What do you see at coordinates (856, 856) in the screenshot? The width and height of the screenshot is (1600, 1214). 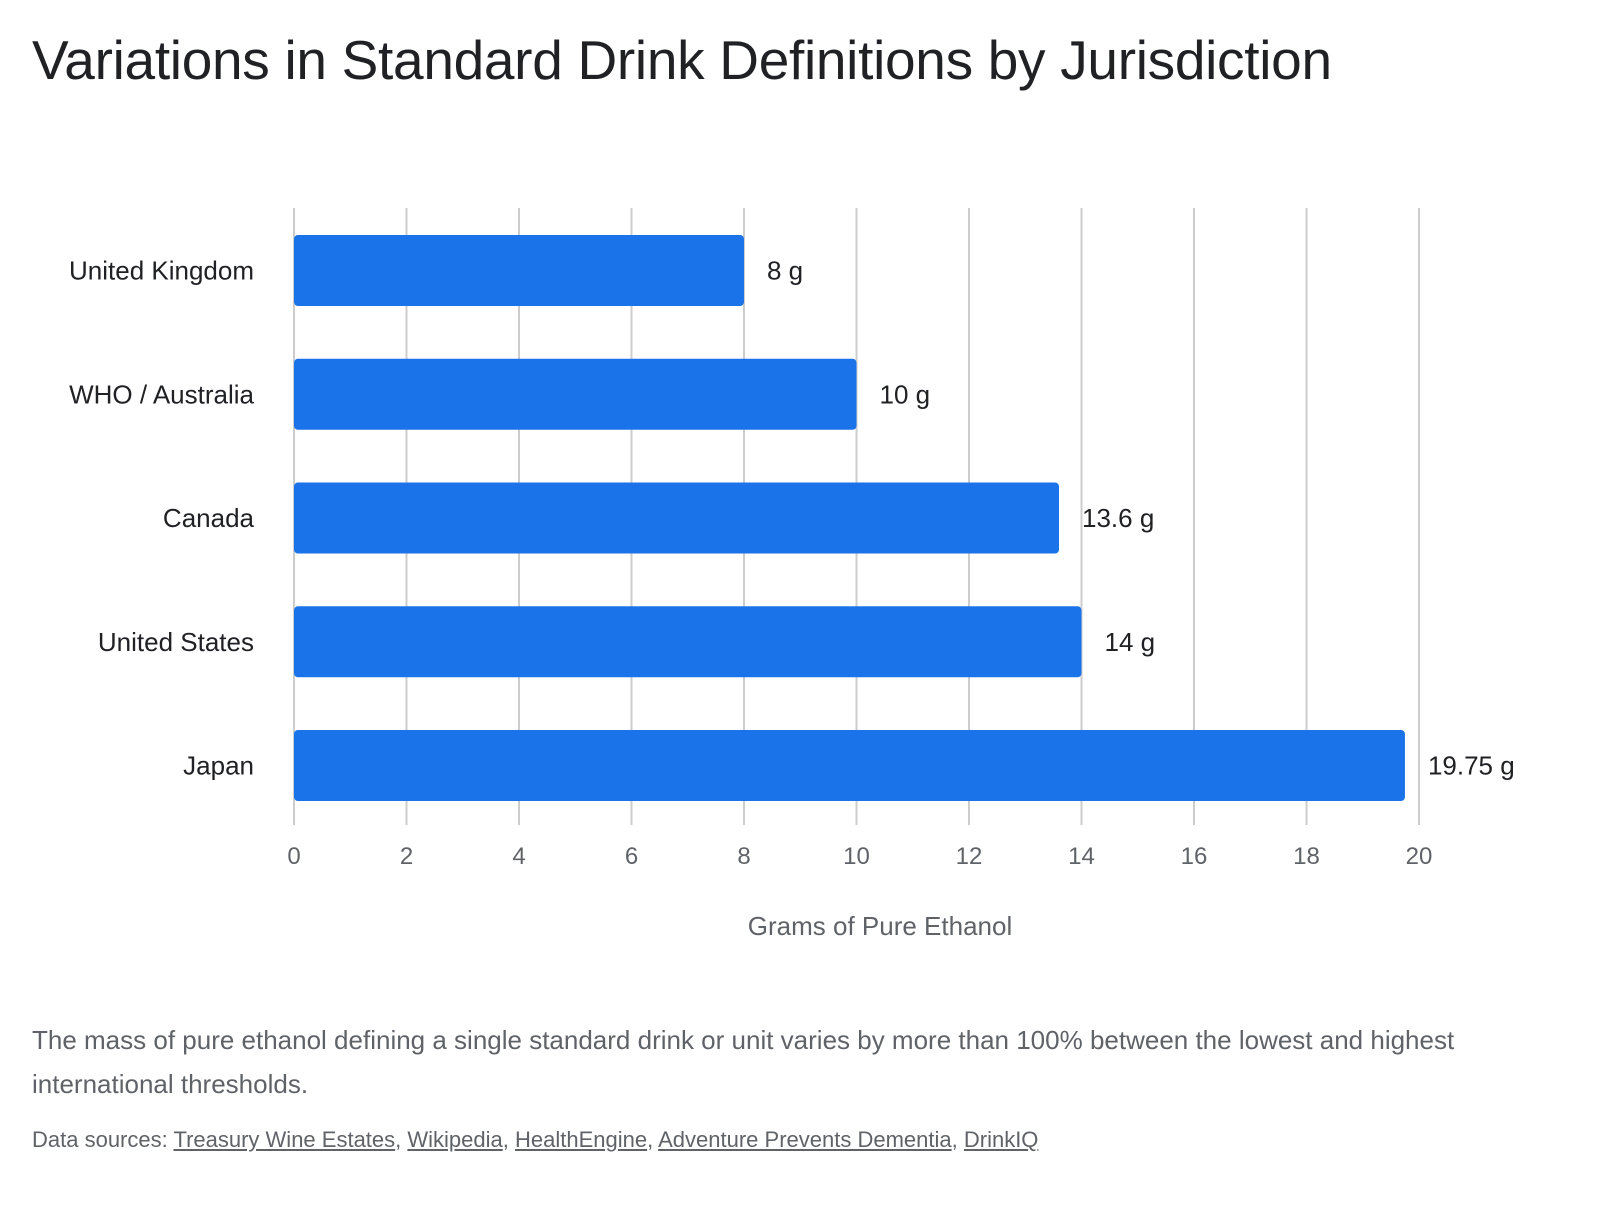 I see `x-tick-label: 10` at bounding box center [856, 856].